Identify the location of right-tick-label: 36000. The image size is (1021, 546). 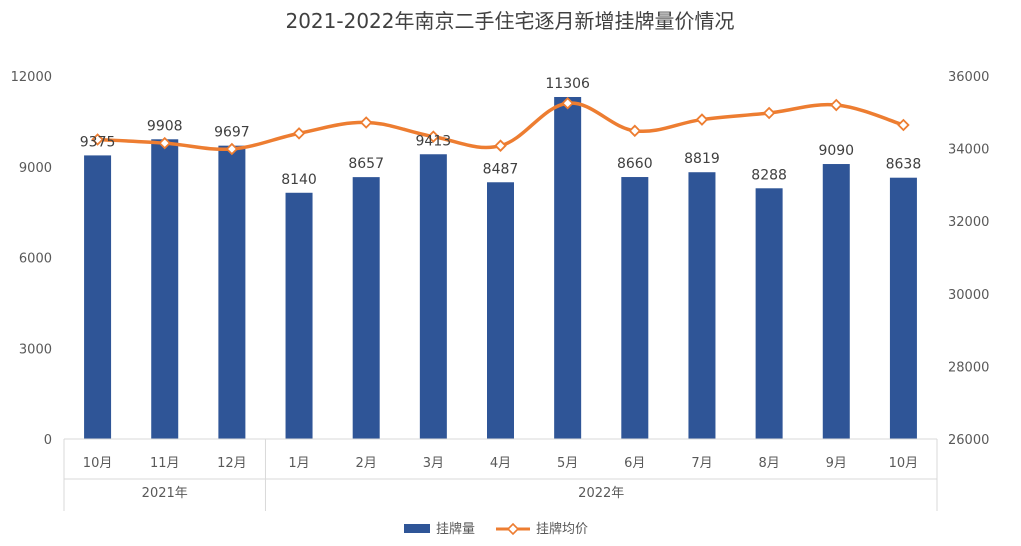
(968, 77).